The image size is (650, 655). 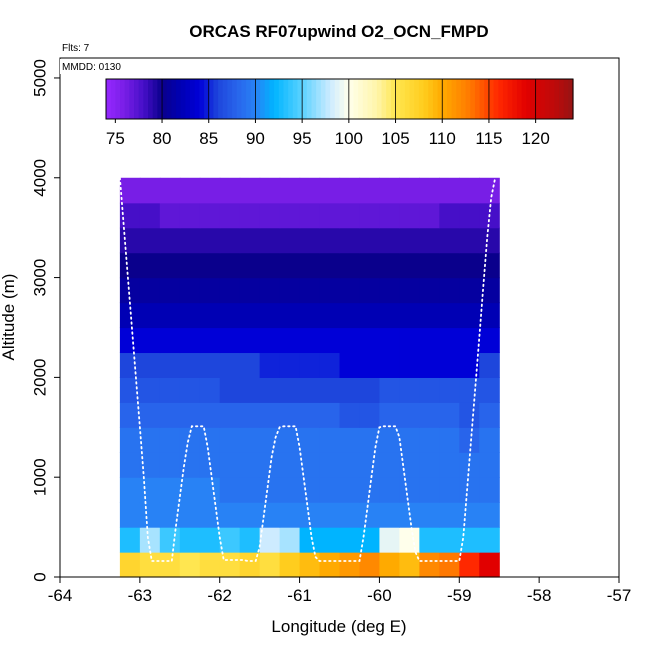 What do you see at coordinates (76, 48) in the screenshot?
I see `flights-annotation: Flts: 7` at bounding box center [76, 48].